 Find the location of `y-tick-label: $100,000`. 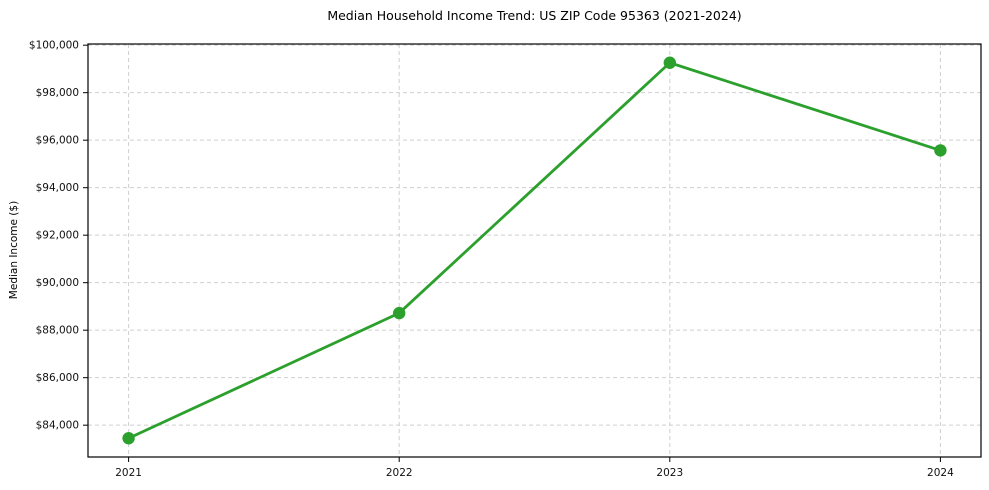

y-tick-label: $100,000 is located at coordinates (54, 46).